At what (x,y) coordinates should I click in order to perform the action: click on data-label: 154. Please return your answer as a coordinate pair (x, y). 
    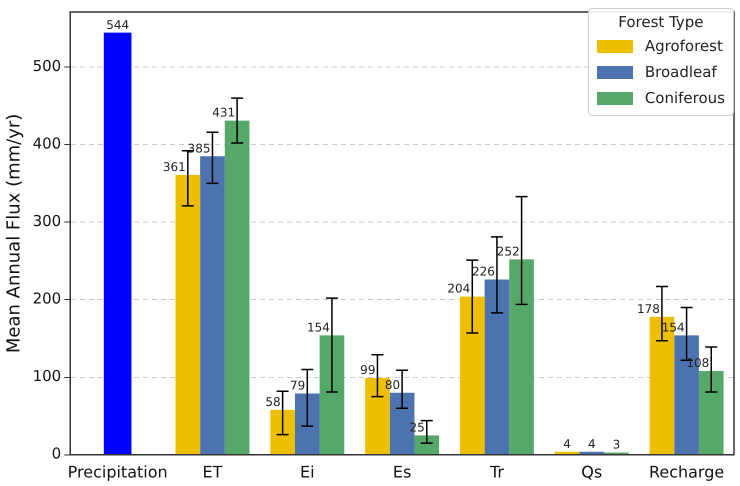
    Looking at the image, I should click on (318, 327).